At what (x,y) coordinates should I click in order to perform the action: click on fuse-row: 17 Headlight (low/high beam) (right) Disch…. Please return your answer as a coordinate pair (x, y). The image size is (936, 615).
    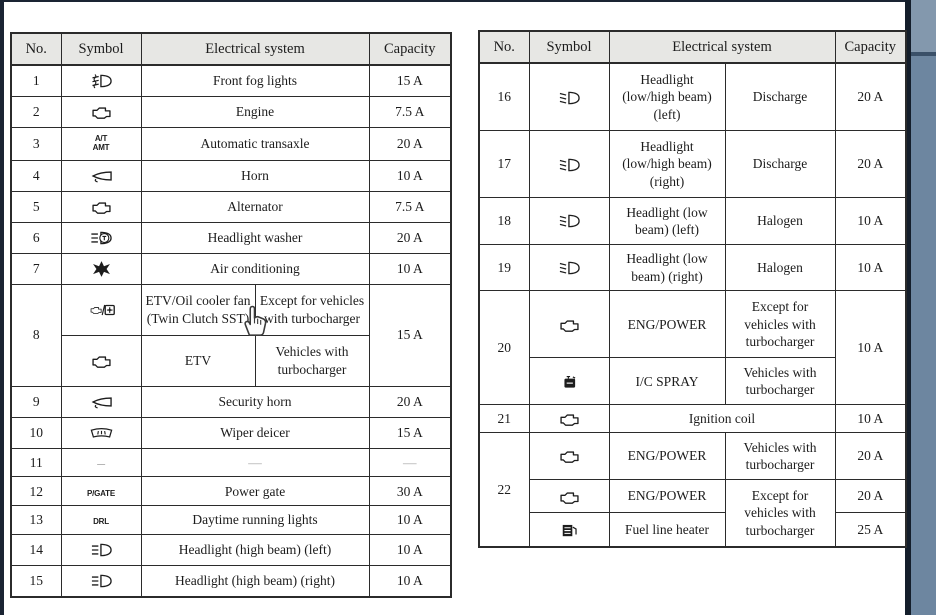
    Looking at the image, I should click on (692, 164).